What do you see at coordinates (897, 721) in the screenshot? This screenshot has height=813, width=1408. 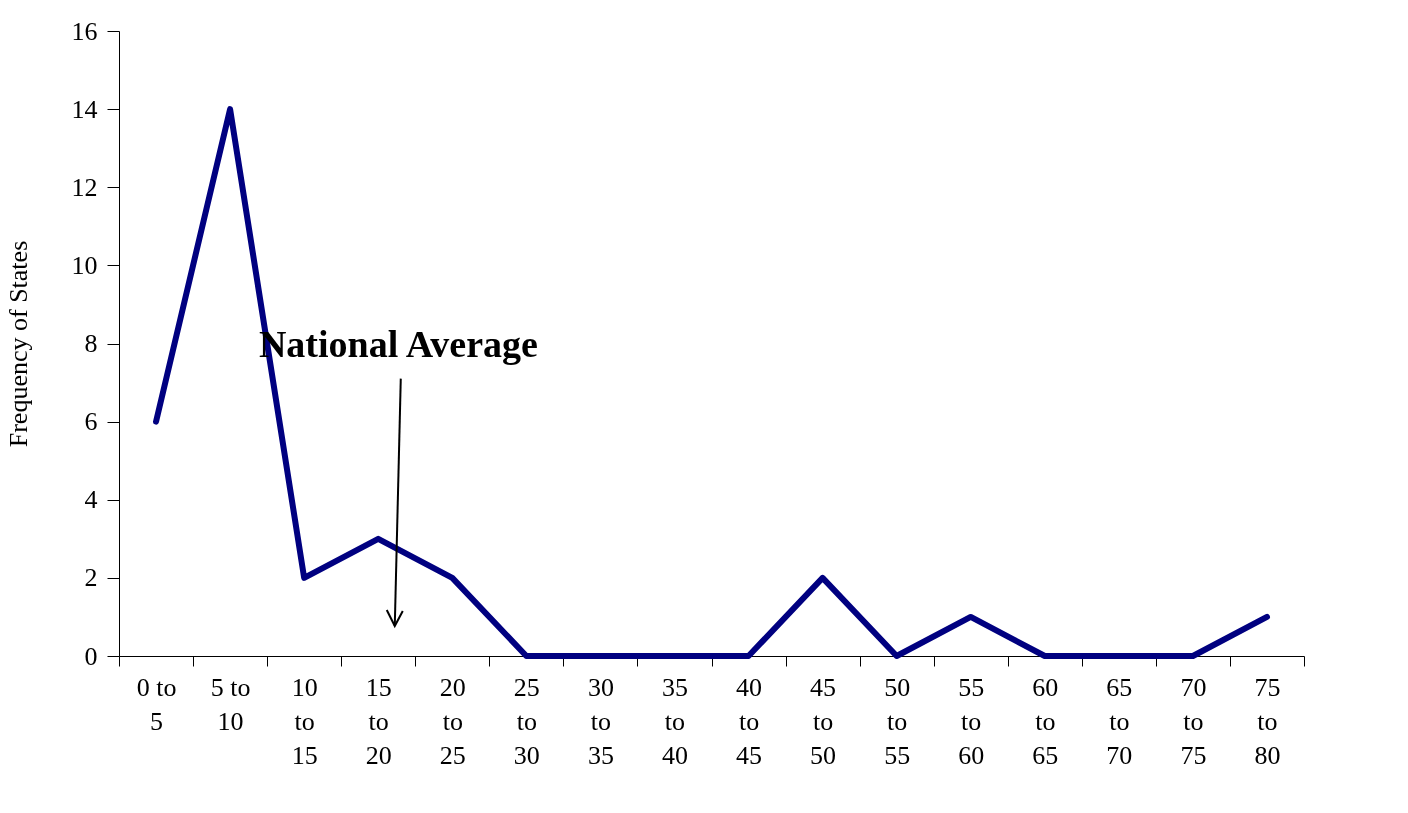 I see `x-tick-label: 50 to 55` at bounding box center [897, 721].